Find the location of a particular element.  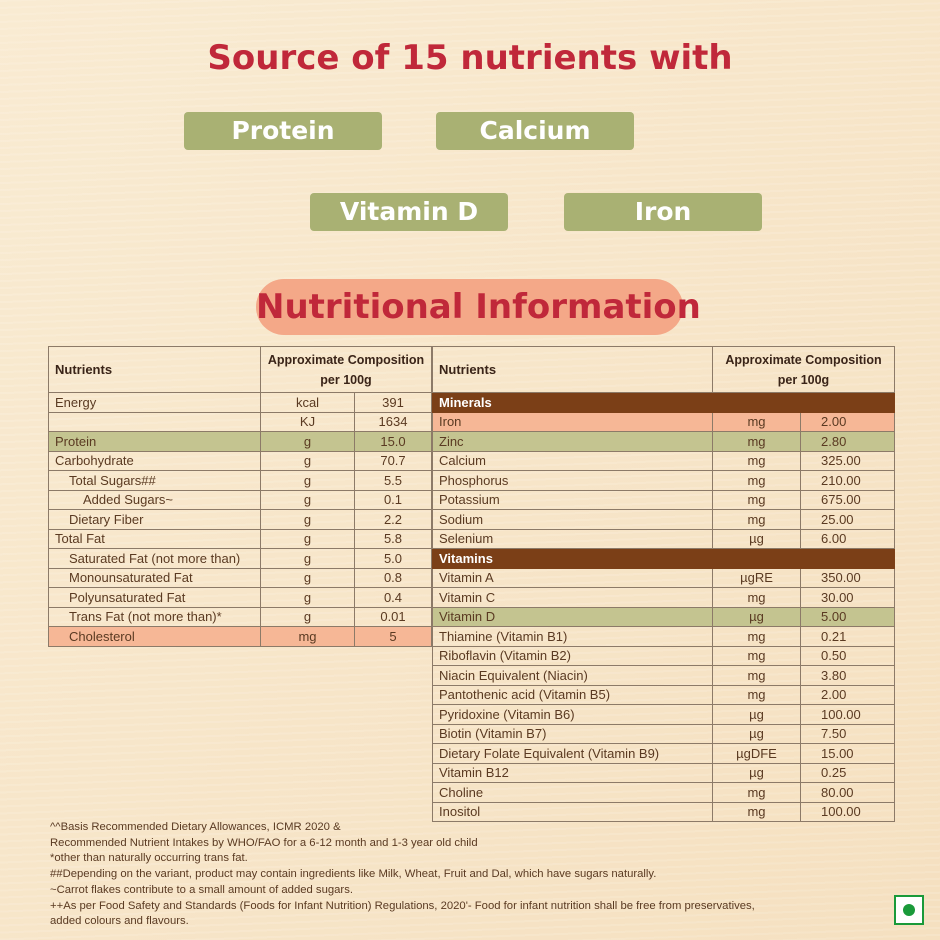

nutrient-value: 5.0 is located at coordinates (393, 558).